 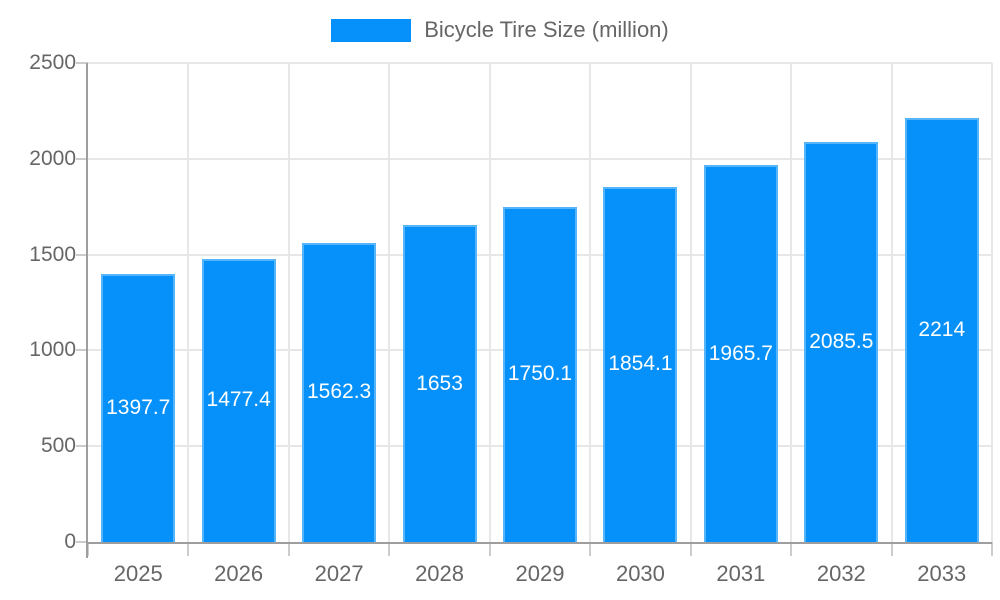 I want to click on x-axis-tick-label: 2027, so click(x=339, y=573).